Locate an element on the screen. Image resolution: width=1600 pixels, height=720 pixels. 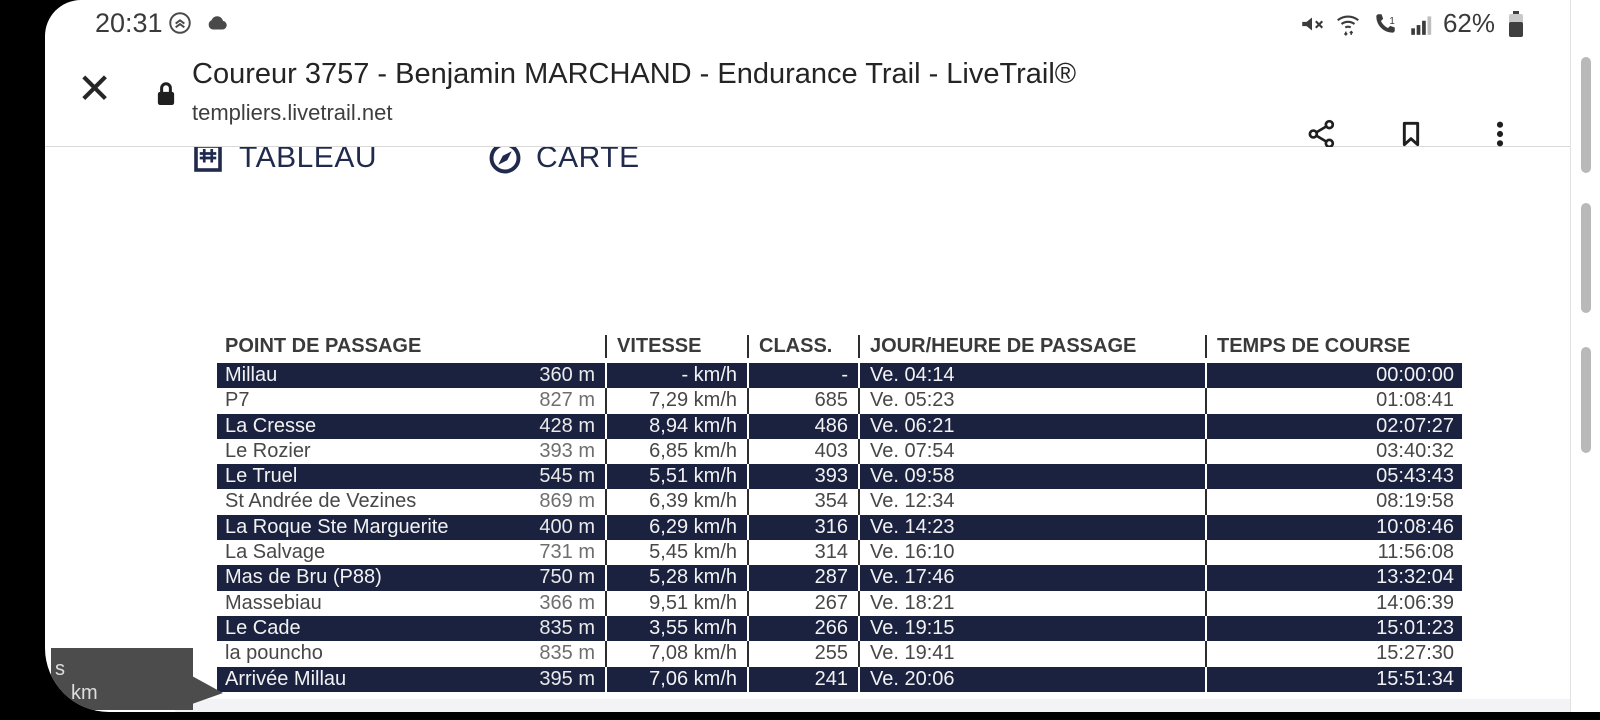
cloud-icon is located at coordinates (218, 23).